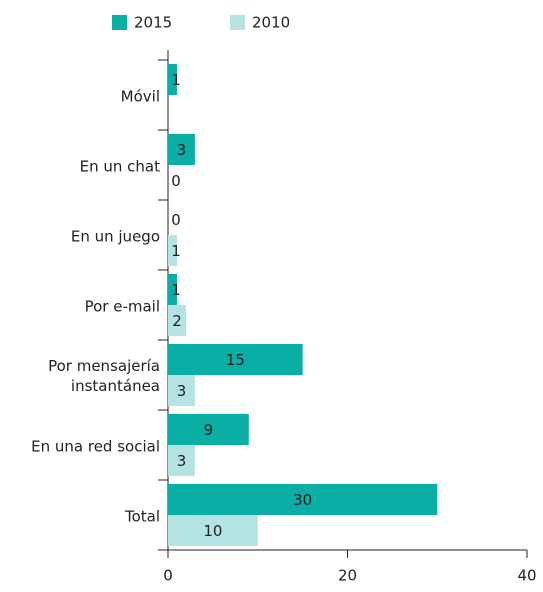 The height and width of the screenshot is (592, 543). What do you see at coordinates (140, 97) in the screenshot?
I see `y-tick-label: Móvil` at bounding box center [140, 97].